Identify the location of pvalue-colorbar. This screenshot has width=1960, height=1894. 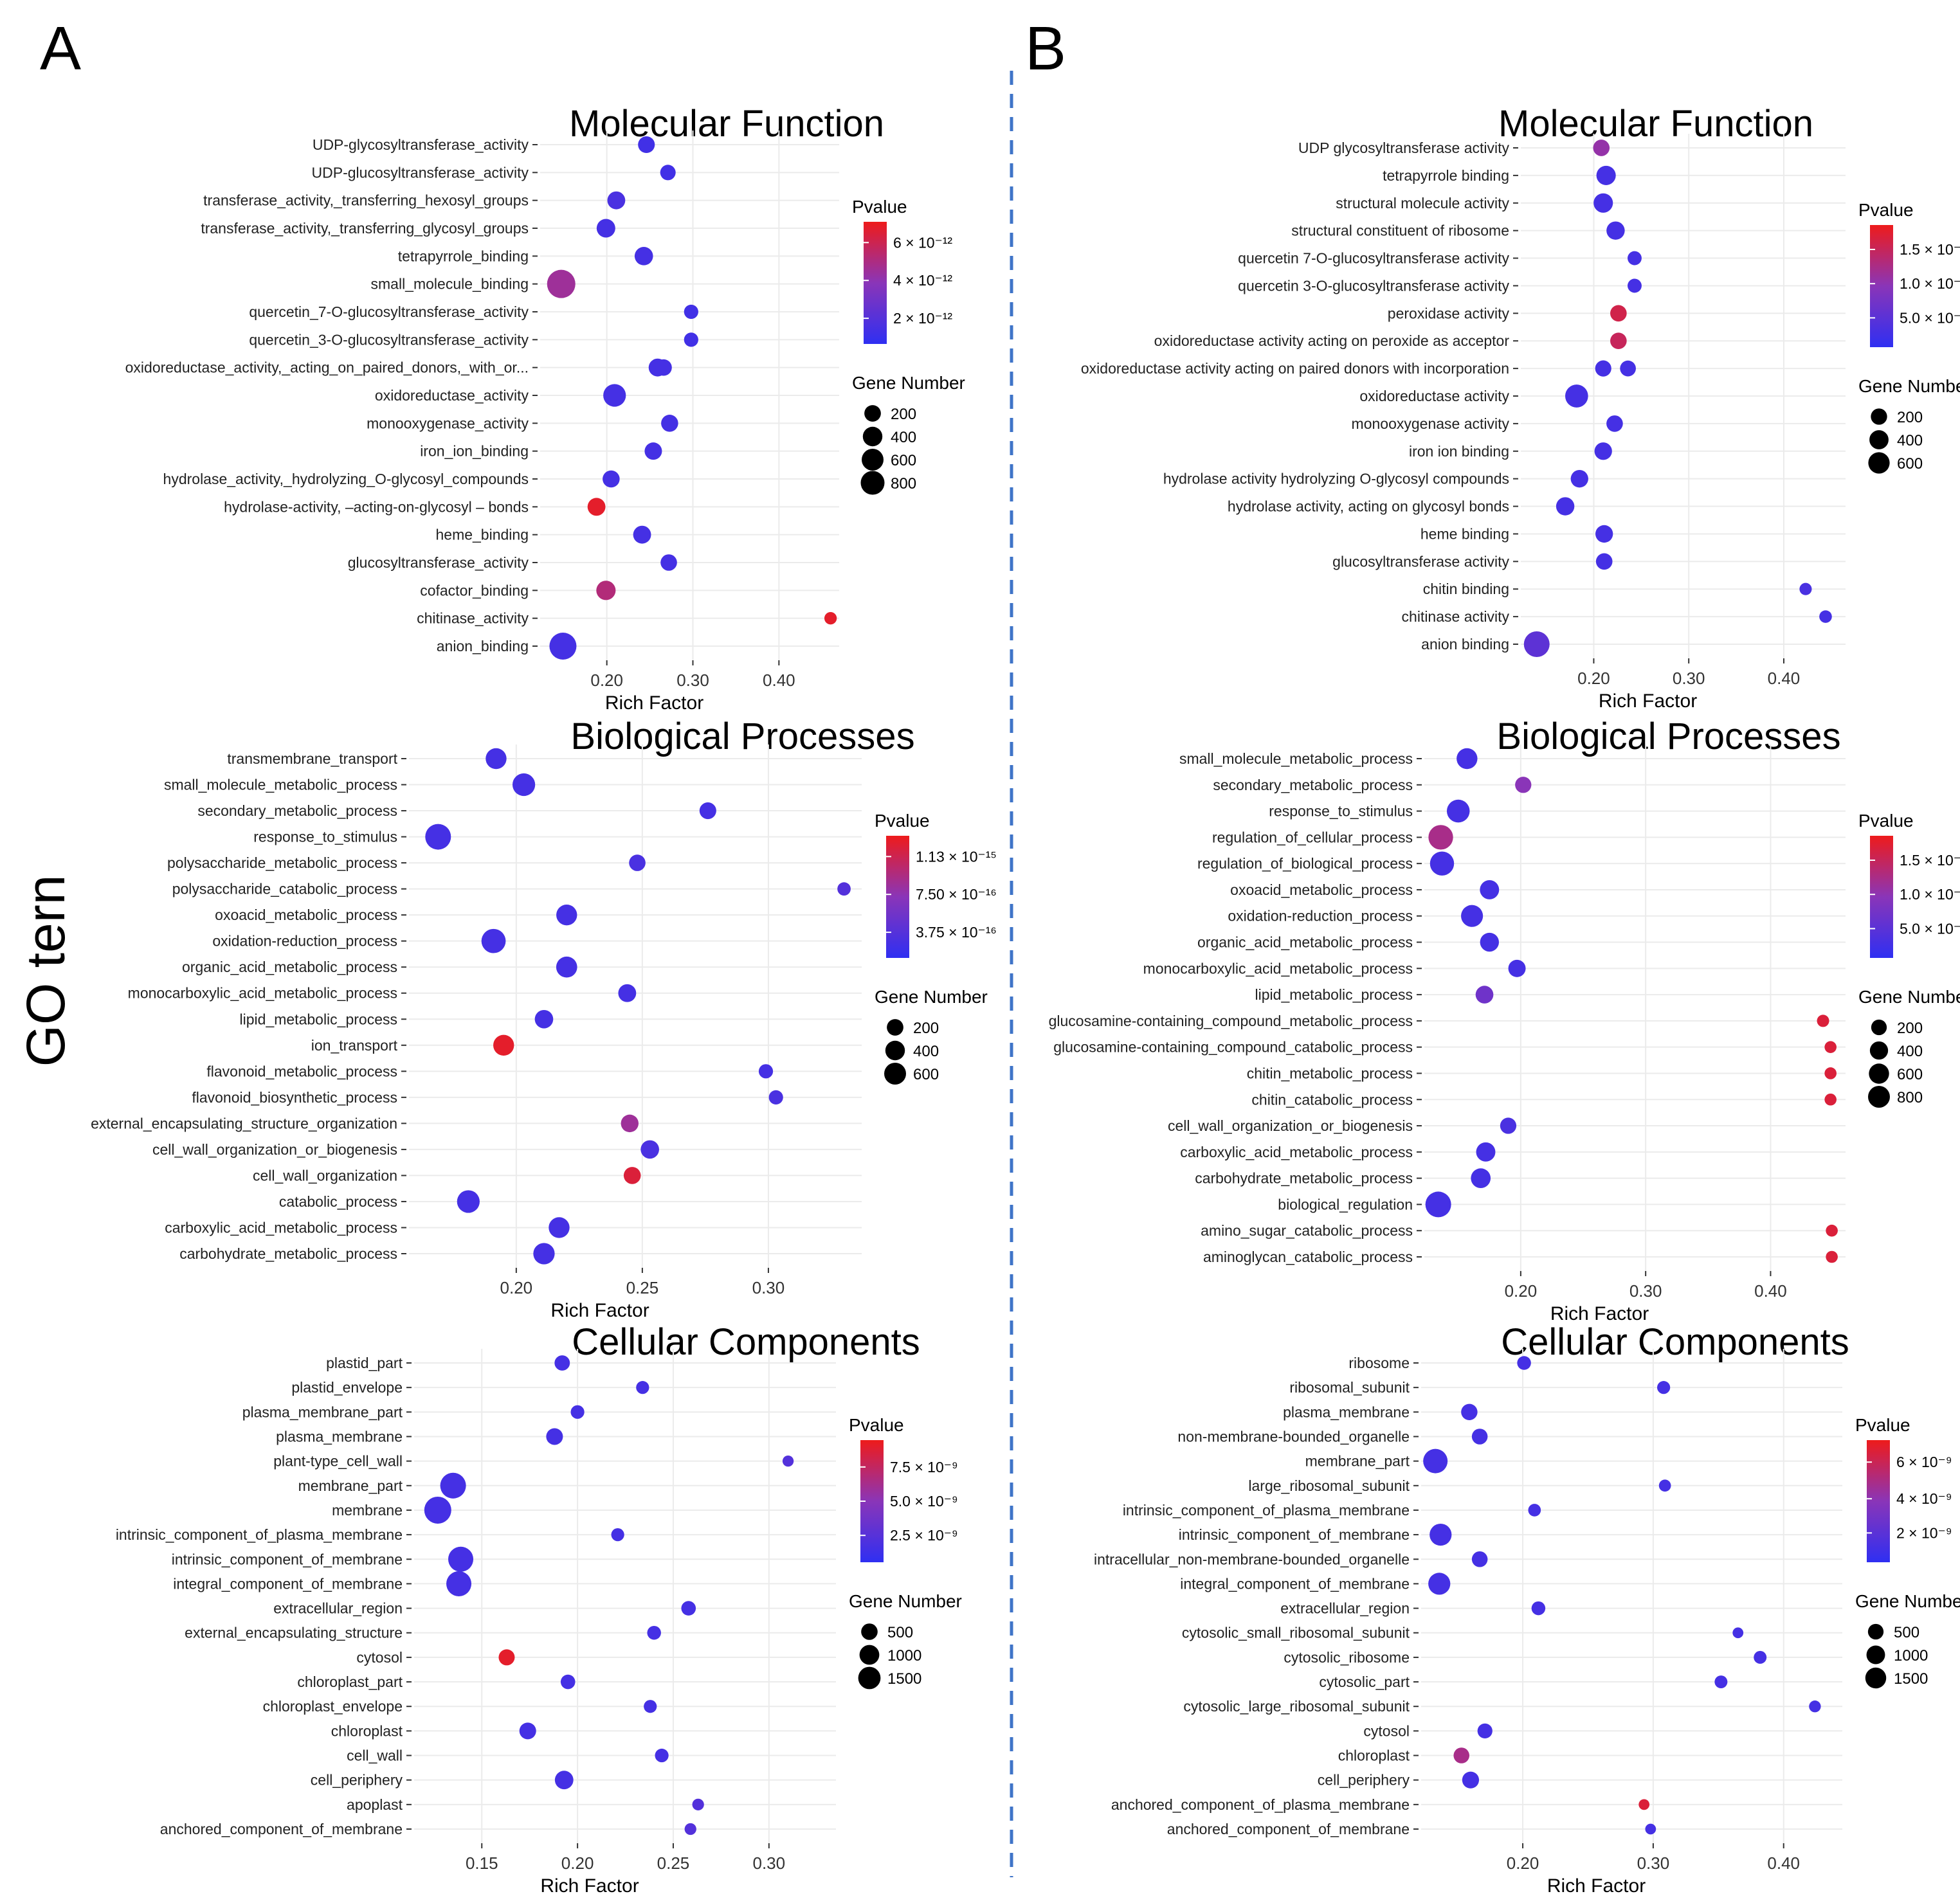
(875, 283).